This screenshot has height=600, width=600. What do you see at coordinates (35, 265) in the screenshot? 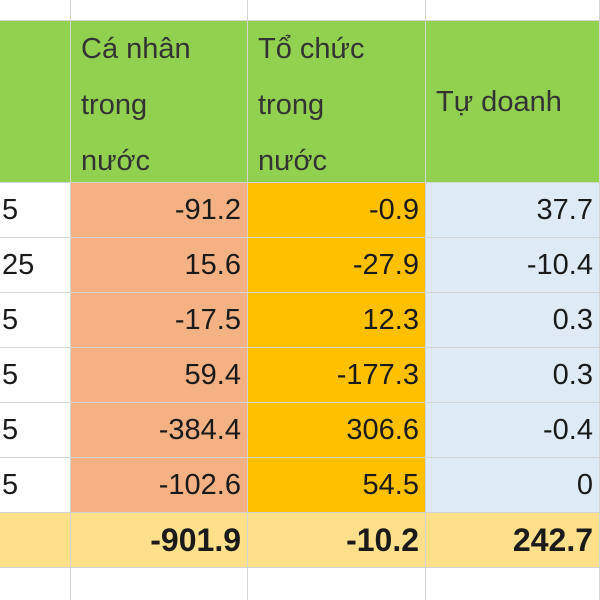
I see `table-cell: 25` at bounding box center [35, 265].